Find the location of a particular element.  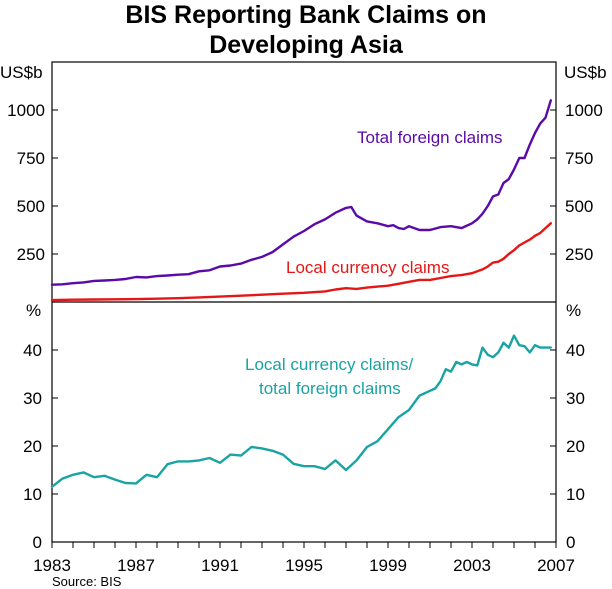

bottom-right-unit-label: % is located at coordinates (573, 310).